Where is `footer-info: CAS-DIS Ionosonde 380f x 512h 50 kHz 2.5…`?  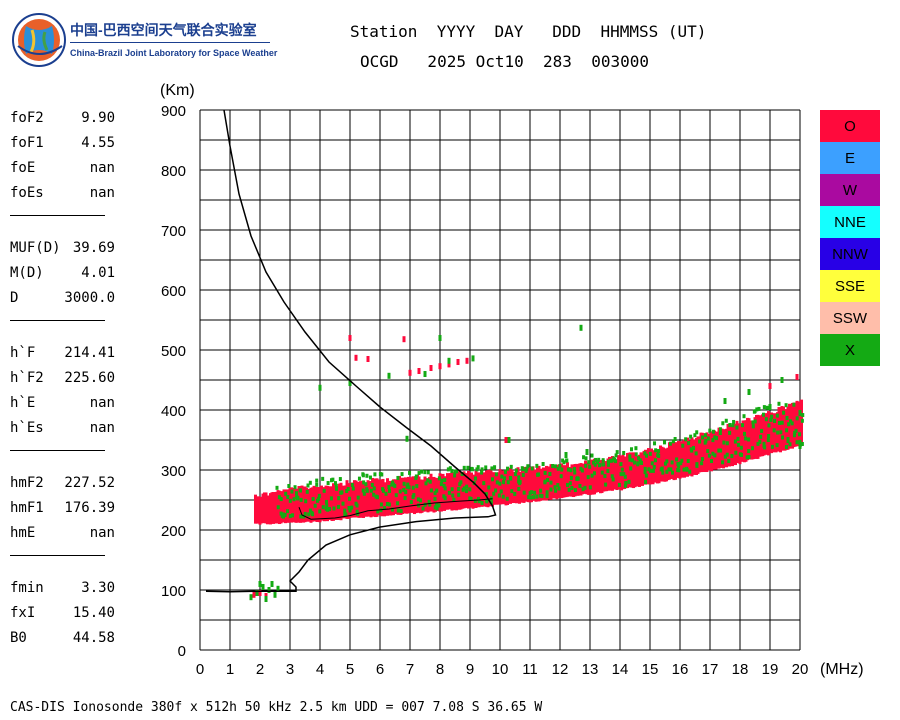 footer-info: CAS-DIS Ionosonde 380f x 512h 50 kHz 2.5… is located at coordinates (276, 707).